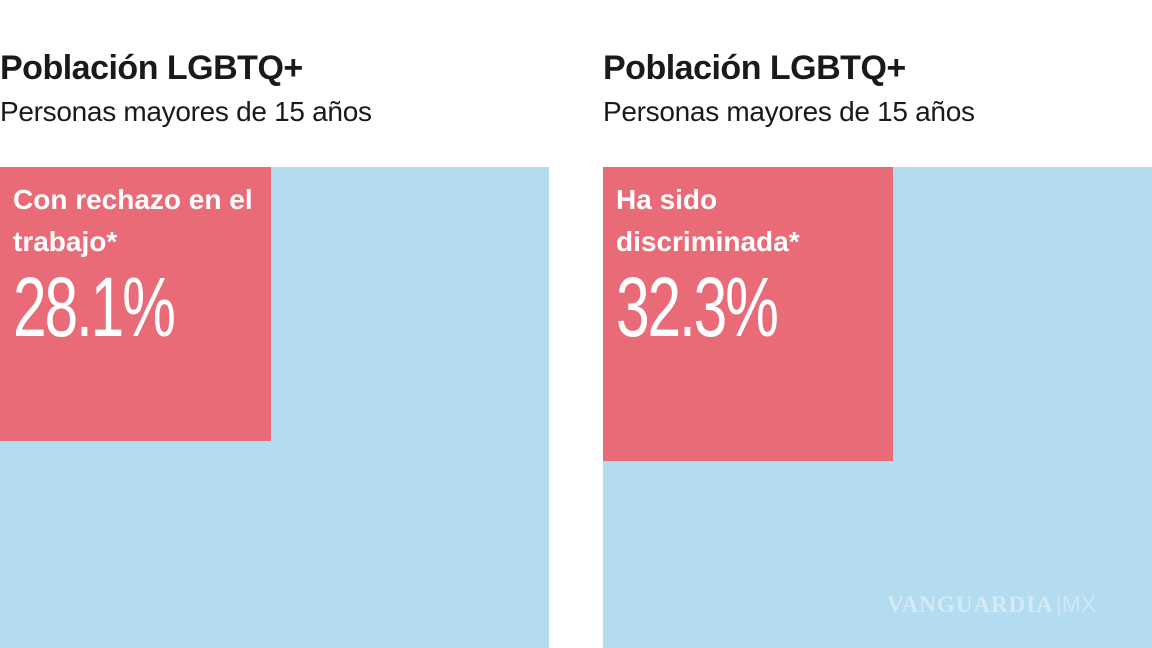  Describe the element at coordinates (697, 307) in the screenshot. I see `value-label-right: 32.3%` at that location.